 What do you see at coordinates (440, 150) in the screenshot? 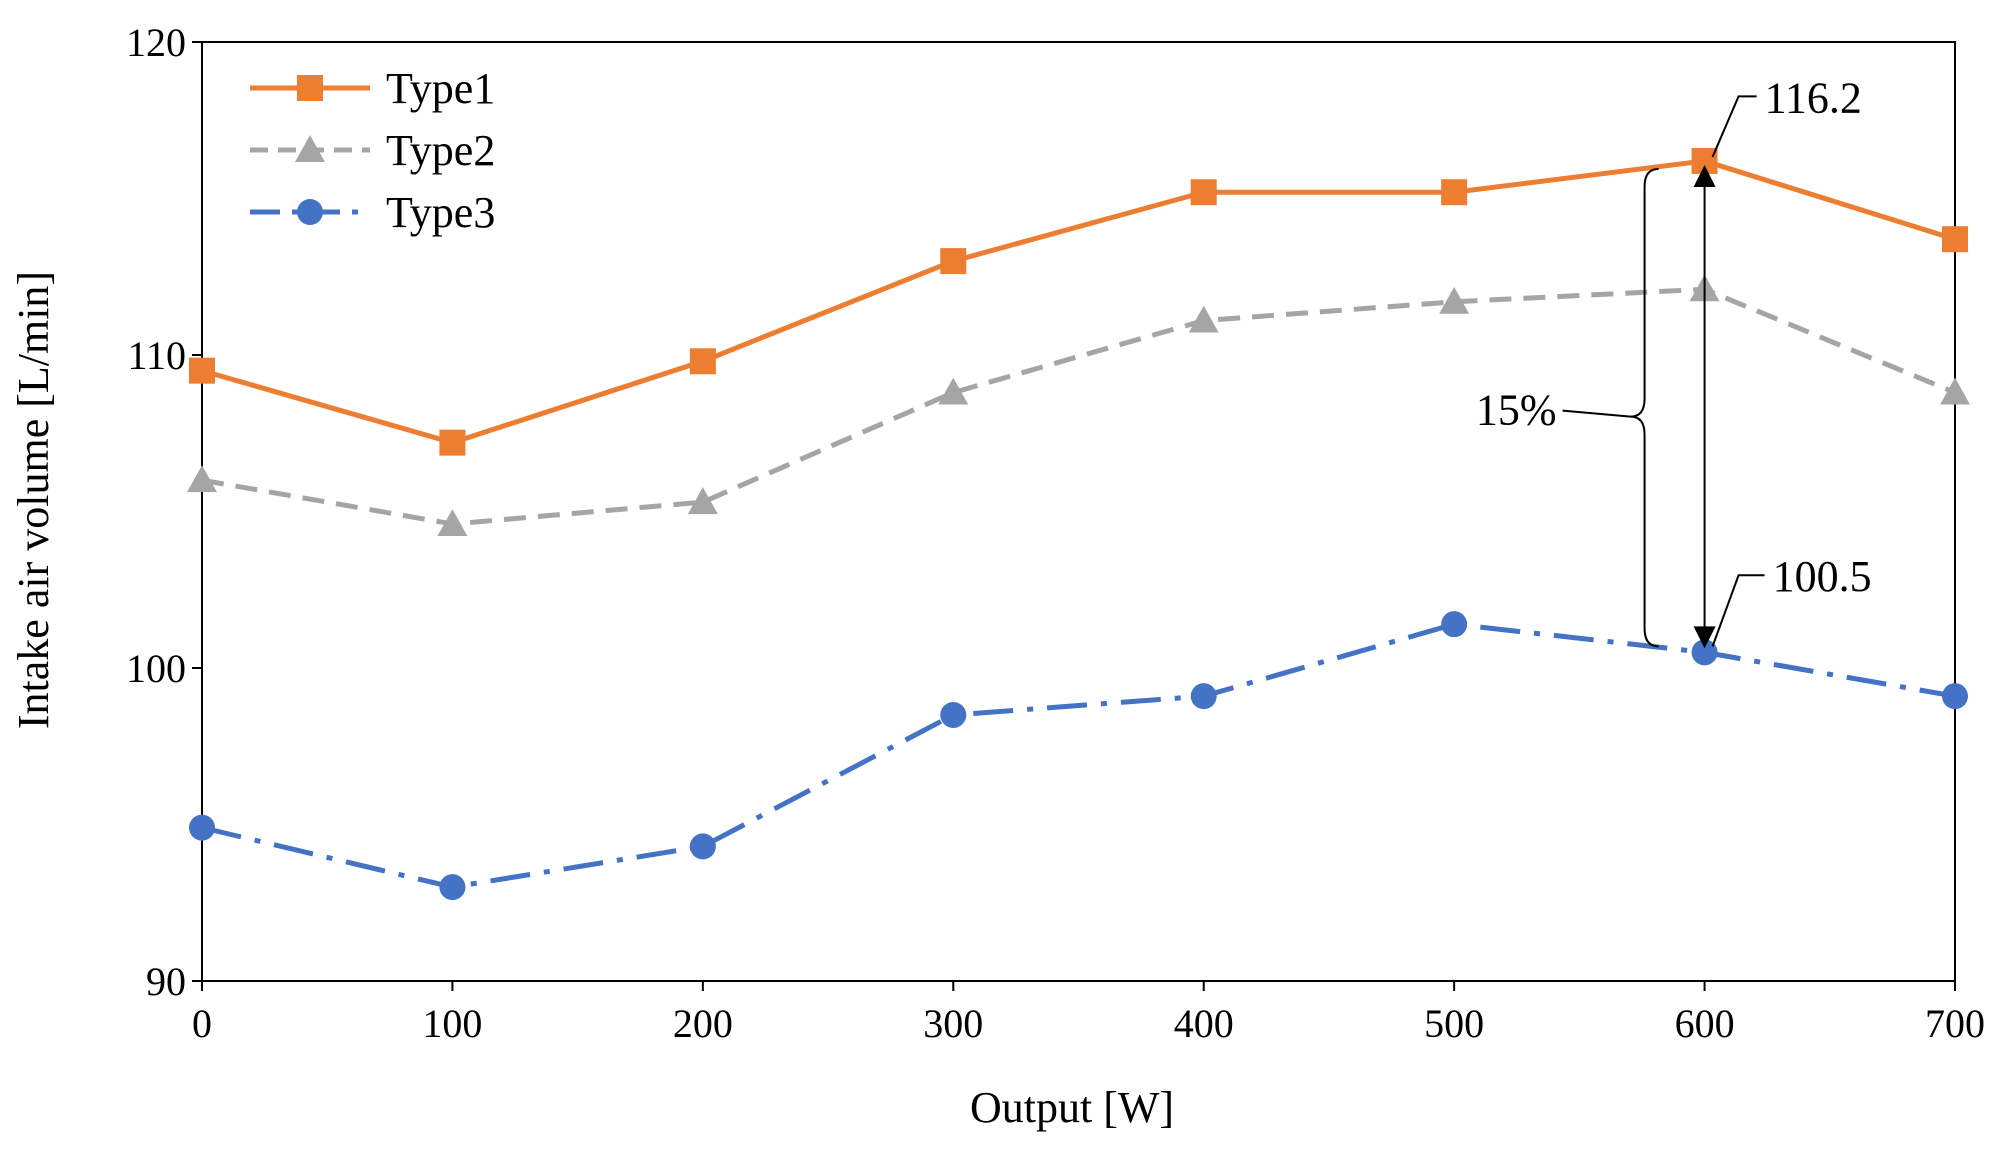
I see `legend-label: Type2` at bounding box center [440, 150].